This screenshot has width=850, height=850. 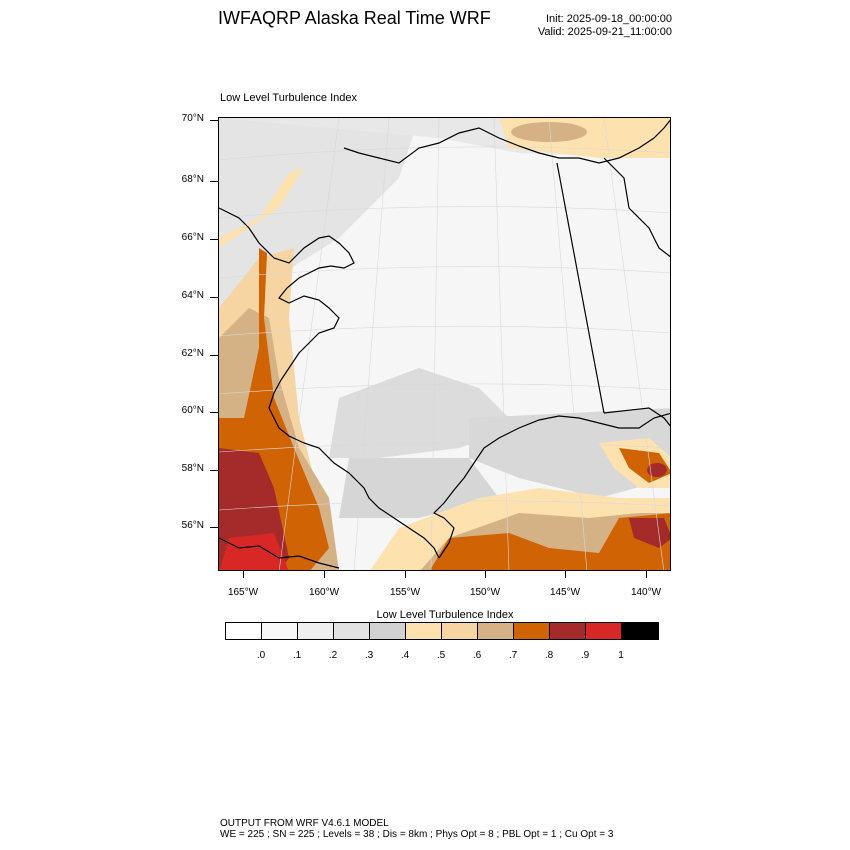 What do you see at coordinates (550, 541) in the screenshot?
I see `field-orange-south` at bounding box center [550, 541].